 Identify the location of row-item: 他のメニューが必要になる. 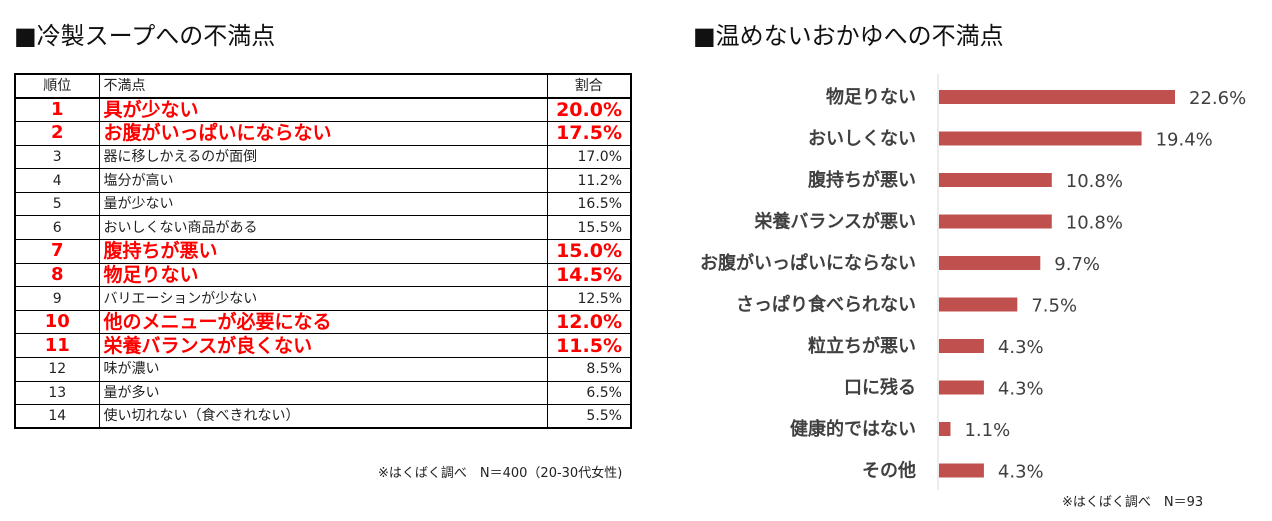
(323, 322).